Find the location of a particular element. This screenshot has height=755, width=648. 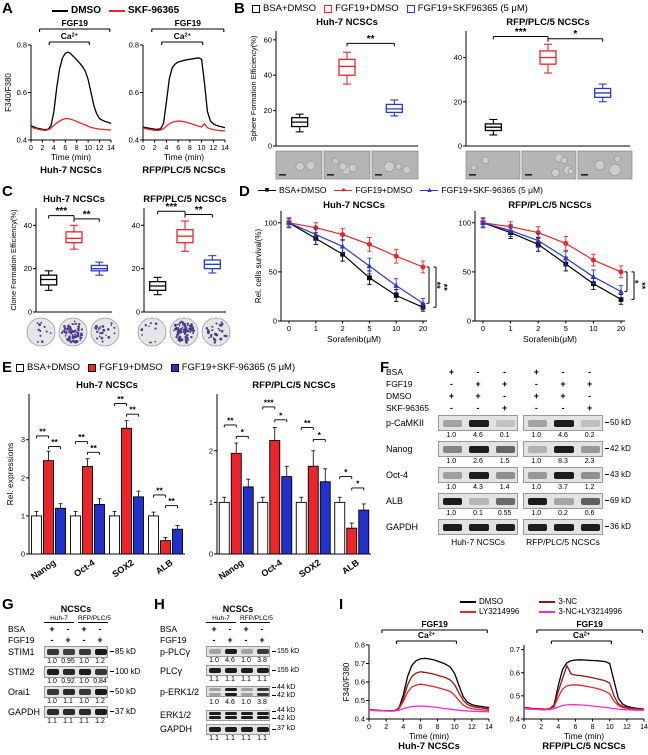

blot-title: NCSCs is located at coordinates (238, 609).